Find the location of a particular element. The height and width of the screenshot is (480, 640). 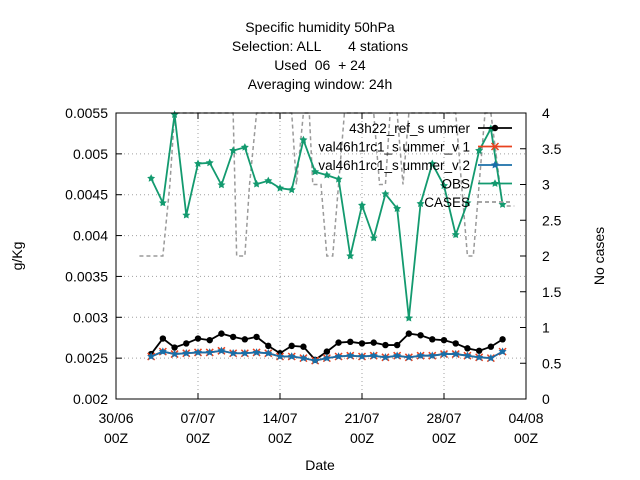

y2-tick-label: 3.5 is located at coordinates (552, 149).